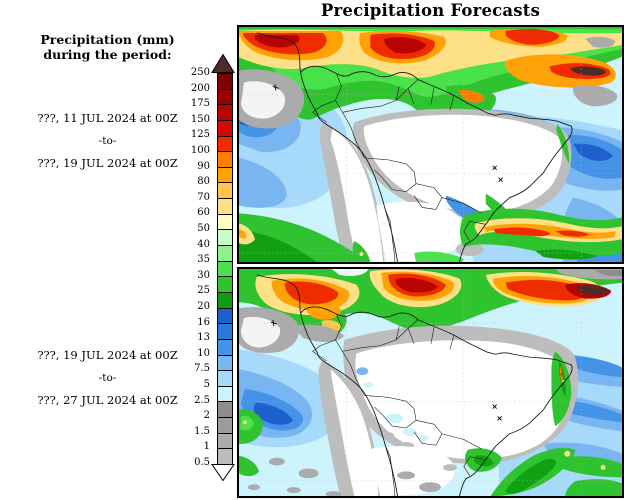  Describe the element at coordinates (107, 118) in the screenshot. I see `period-start: ???, 11 JUL 2024 at 00Z` at that location.